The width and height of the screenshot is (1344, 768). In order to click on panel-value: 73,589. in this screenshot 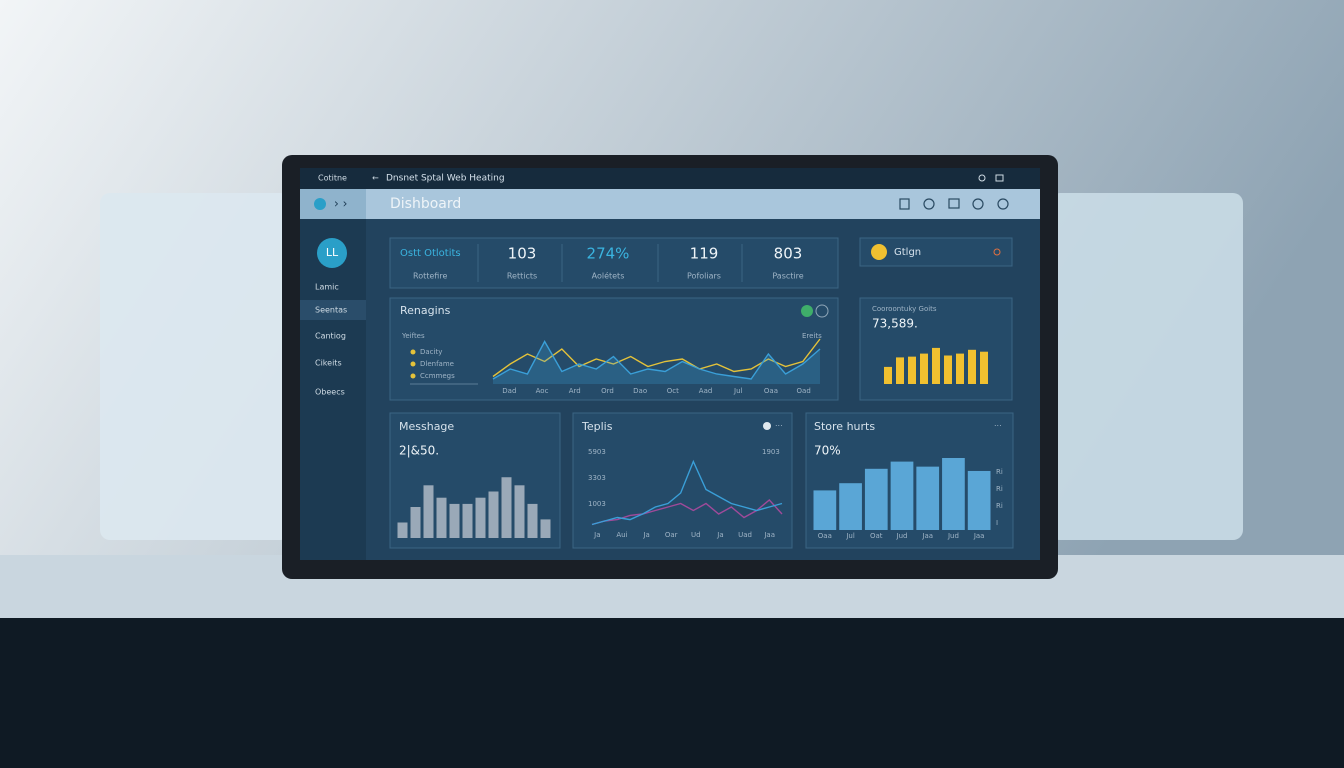, I will do `click(895, 324)`.